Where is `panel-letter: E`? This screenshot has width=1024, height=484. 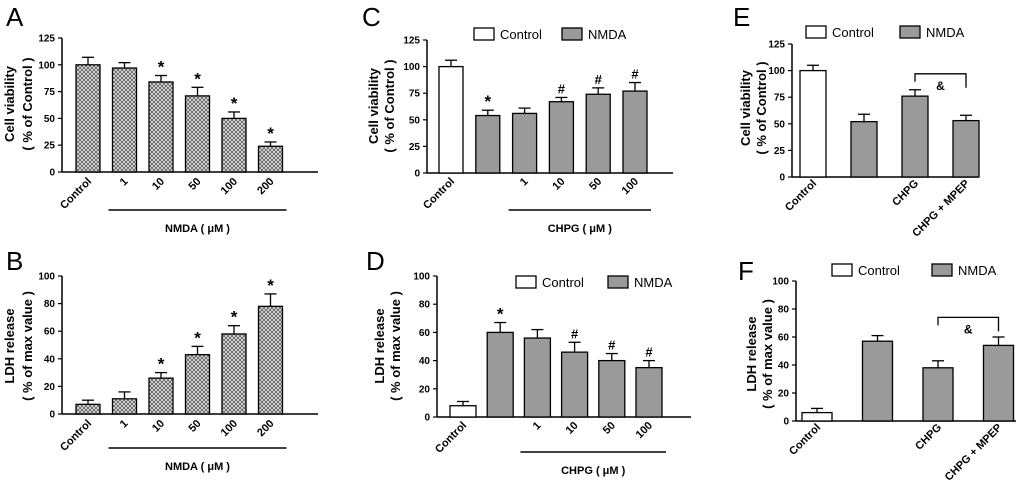 panel-letter: E is located at coordinates (741, 17).